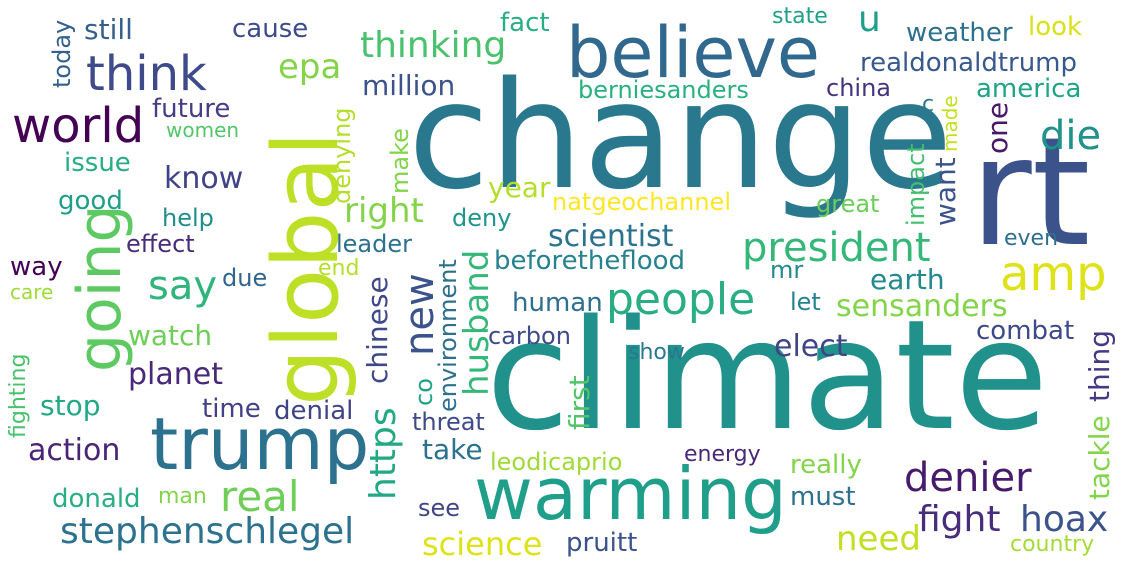  What do you see at coordinates (191, 109) in the screenshot?
I see `word-future: future` at bounding box center [191, 109].